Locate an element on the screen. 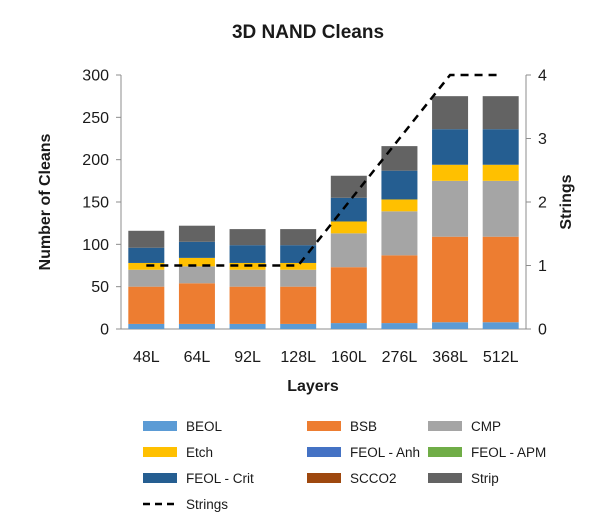  y2-tick-label: 0 is located at coordinates (542, 330).